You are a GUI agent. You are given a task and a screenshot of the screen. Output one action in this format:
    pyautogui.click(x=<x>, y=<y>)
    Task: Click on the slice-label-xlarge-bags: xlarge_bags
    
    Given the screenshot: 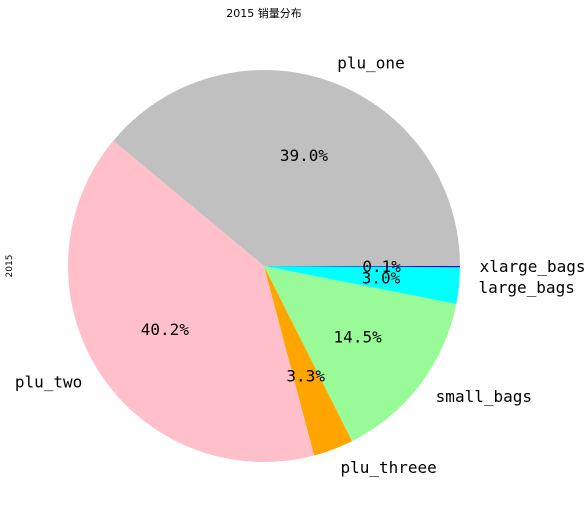 What is the action you would take?
    pyautogui.click(x=532, y=266)
    